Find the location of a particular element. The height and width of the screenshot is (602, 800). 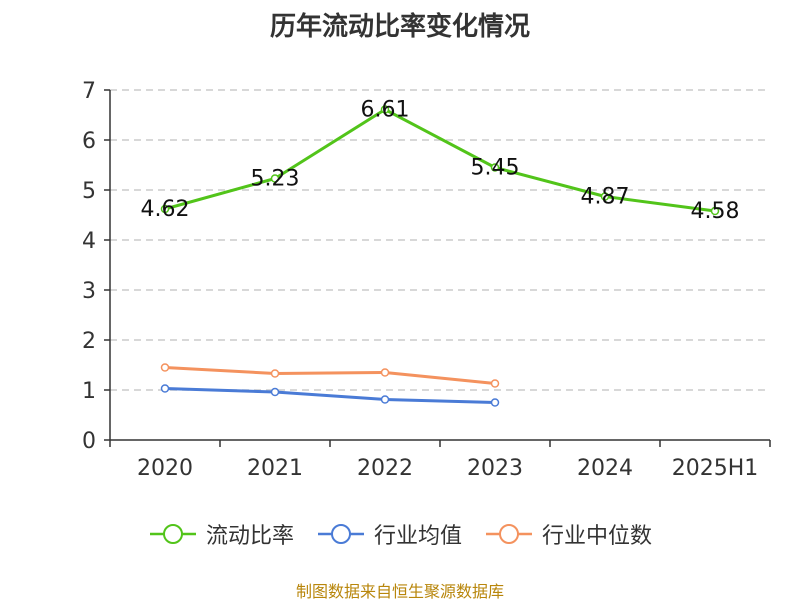

legend-label: 行业中位数 is located at coordinates (597, 536).